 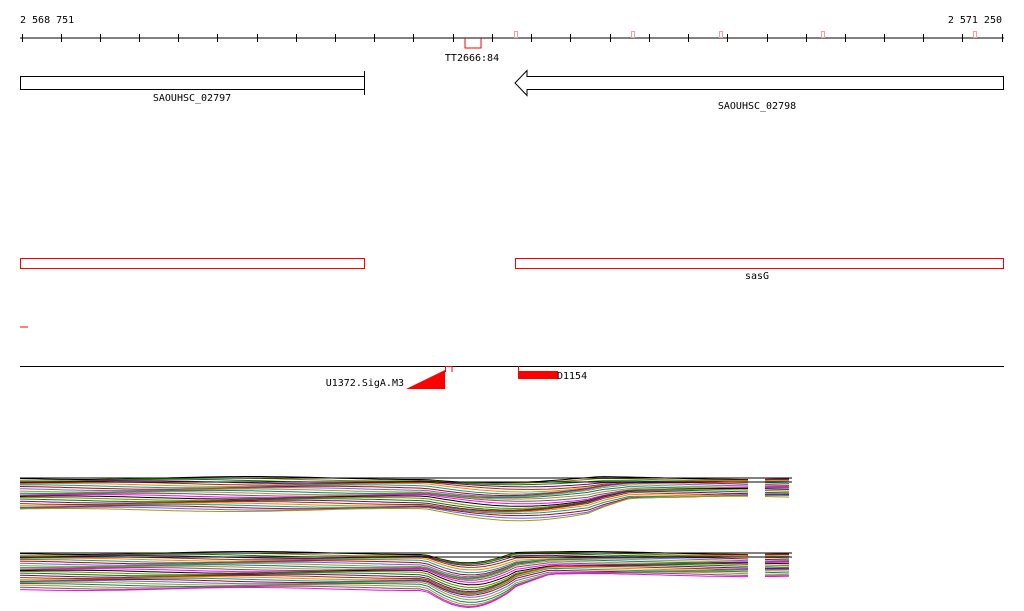 What do you see at coordinates (472, 51) in the screenshot?
I see `terminator: TT2666:84` at bounding box center [472, 51].